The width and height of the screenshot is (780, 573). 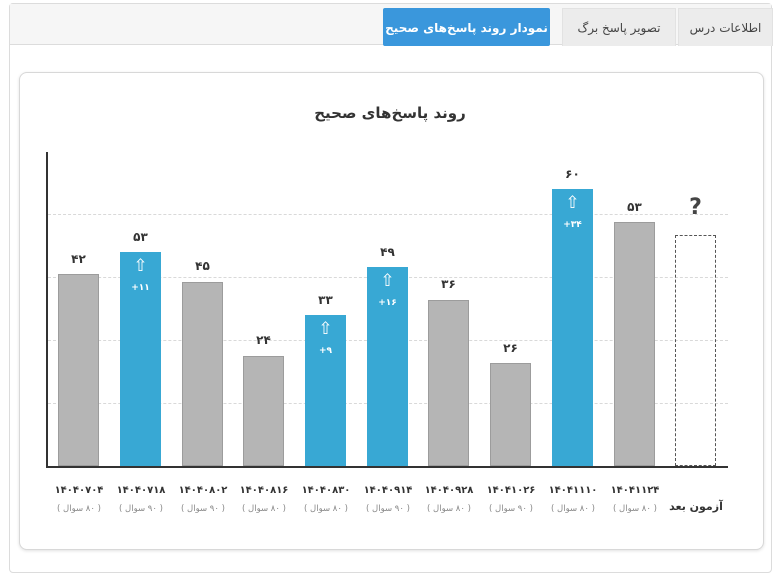 What do you see at coordinates (572, 225) in the screenshot?
I see `bar-delta: +۳۴` at bounding box center [572, 225].